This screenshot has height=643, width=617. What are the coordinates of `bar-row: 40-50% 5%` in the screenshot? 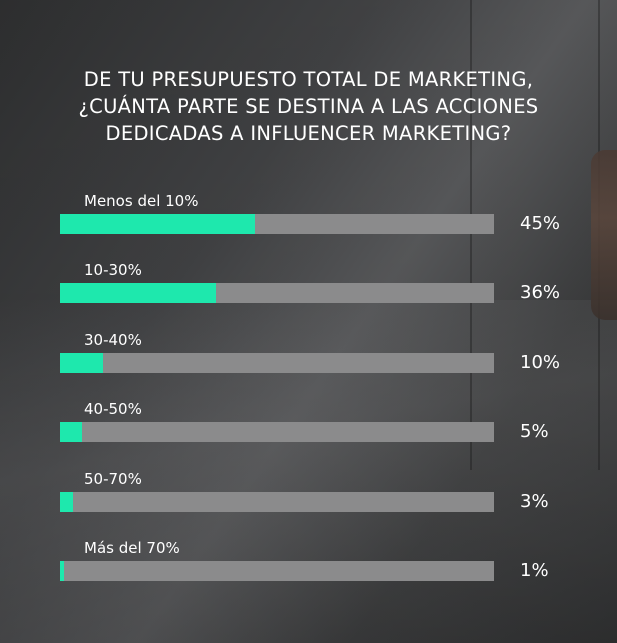 It's located at (315, 430).